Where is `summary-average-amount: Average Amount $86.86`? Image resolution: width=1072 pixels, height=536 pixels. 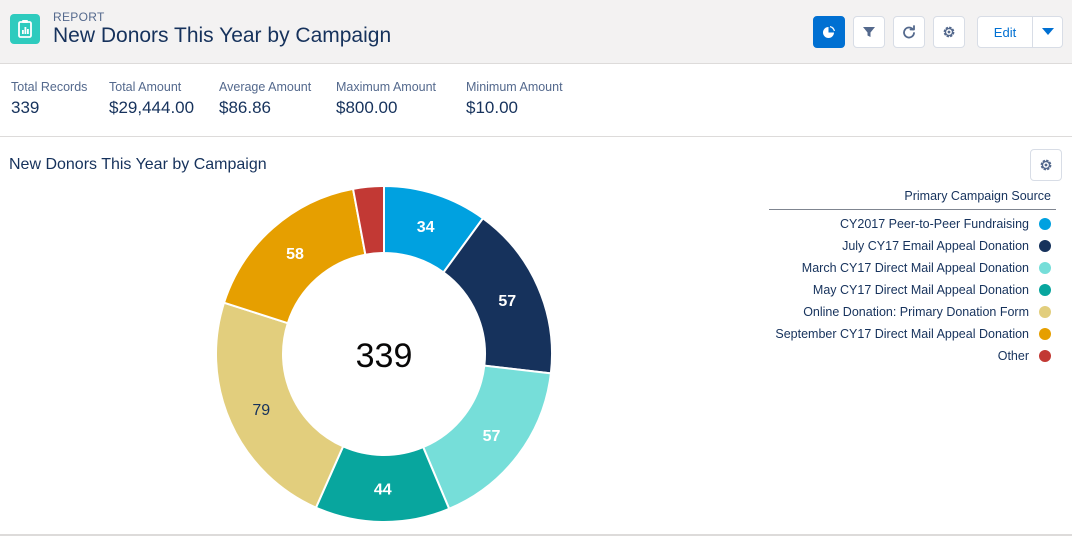
summary-average-amount: Average Amount $86.86 is located at coordinates (265, 99).